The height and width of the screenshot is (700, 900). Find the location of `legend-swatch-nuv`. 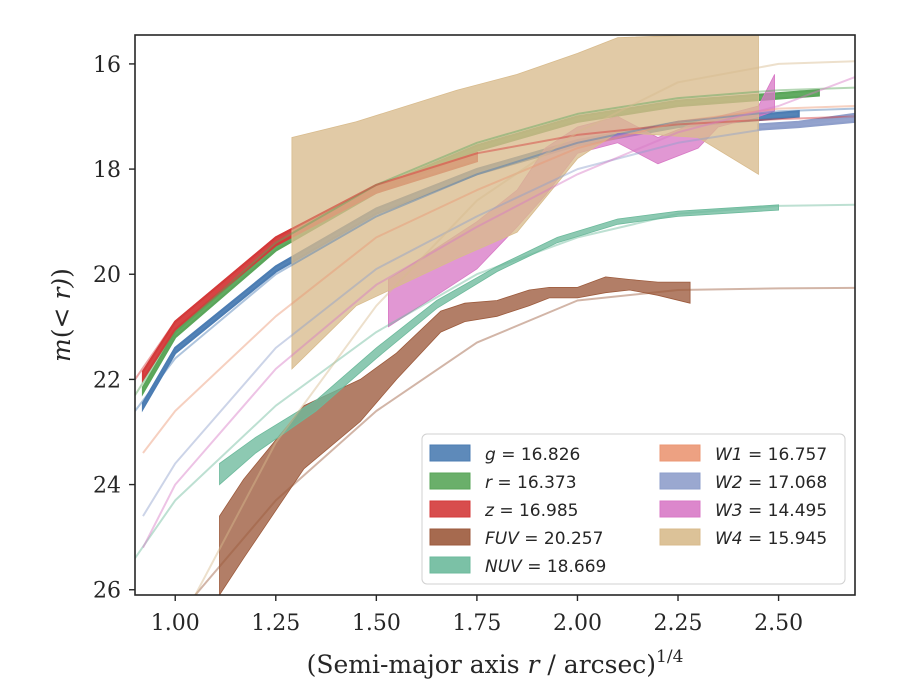

legend-swatch-nuv is located at coordinates (450, 565).